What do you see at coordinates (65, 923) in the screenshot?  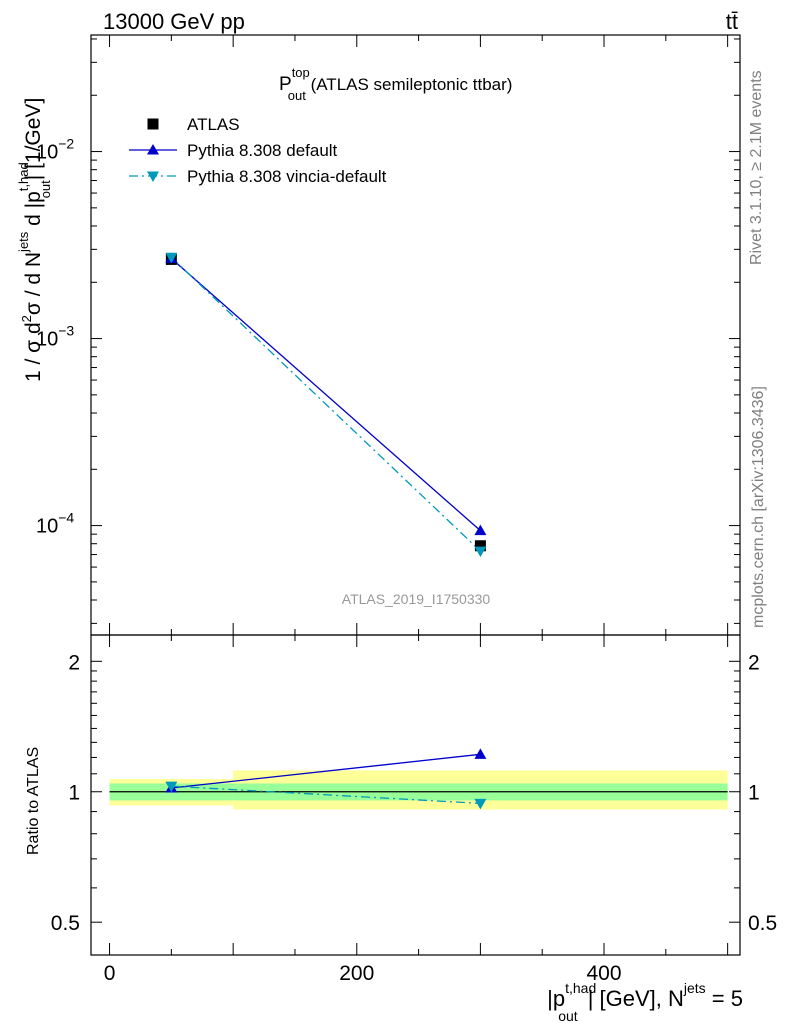 I see `ratio-y-tick-label-left-2: 0.5` at bounding box center [65, 923].